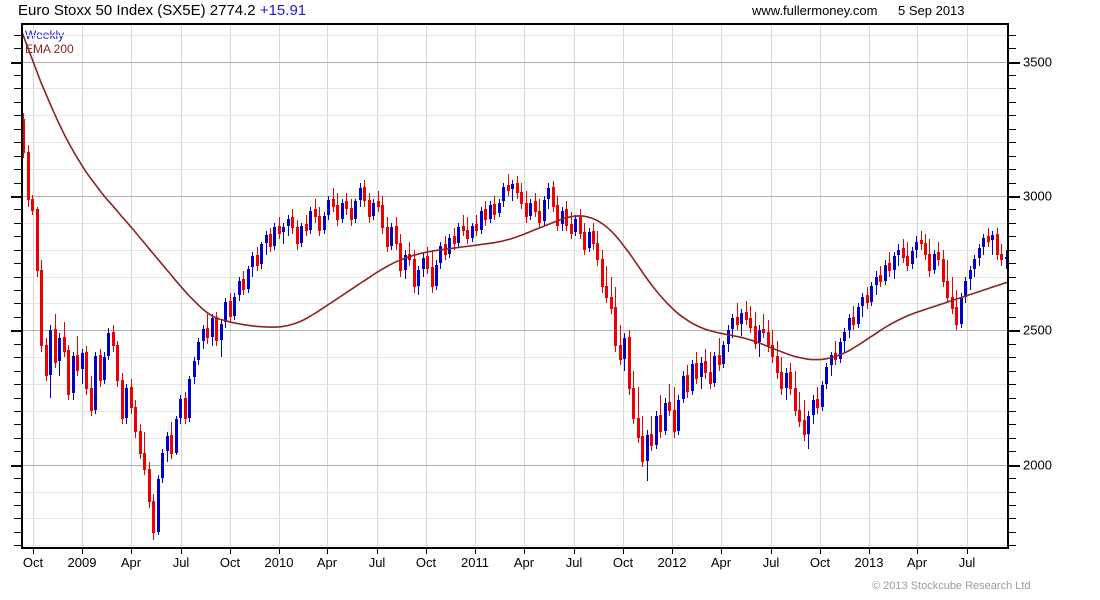 The width and height of the screenshot is (1100, 600). Describe the element at coordinates (283, 10) in the screenshot. I see `price-change: +15.91` at that location.